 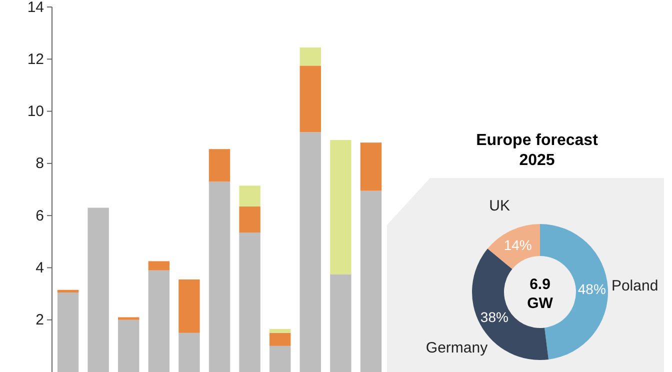 I want to click on data-label: 38%, so click(x=494, y=317).